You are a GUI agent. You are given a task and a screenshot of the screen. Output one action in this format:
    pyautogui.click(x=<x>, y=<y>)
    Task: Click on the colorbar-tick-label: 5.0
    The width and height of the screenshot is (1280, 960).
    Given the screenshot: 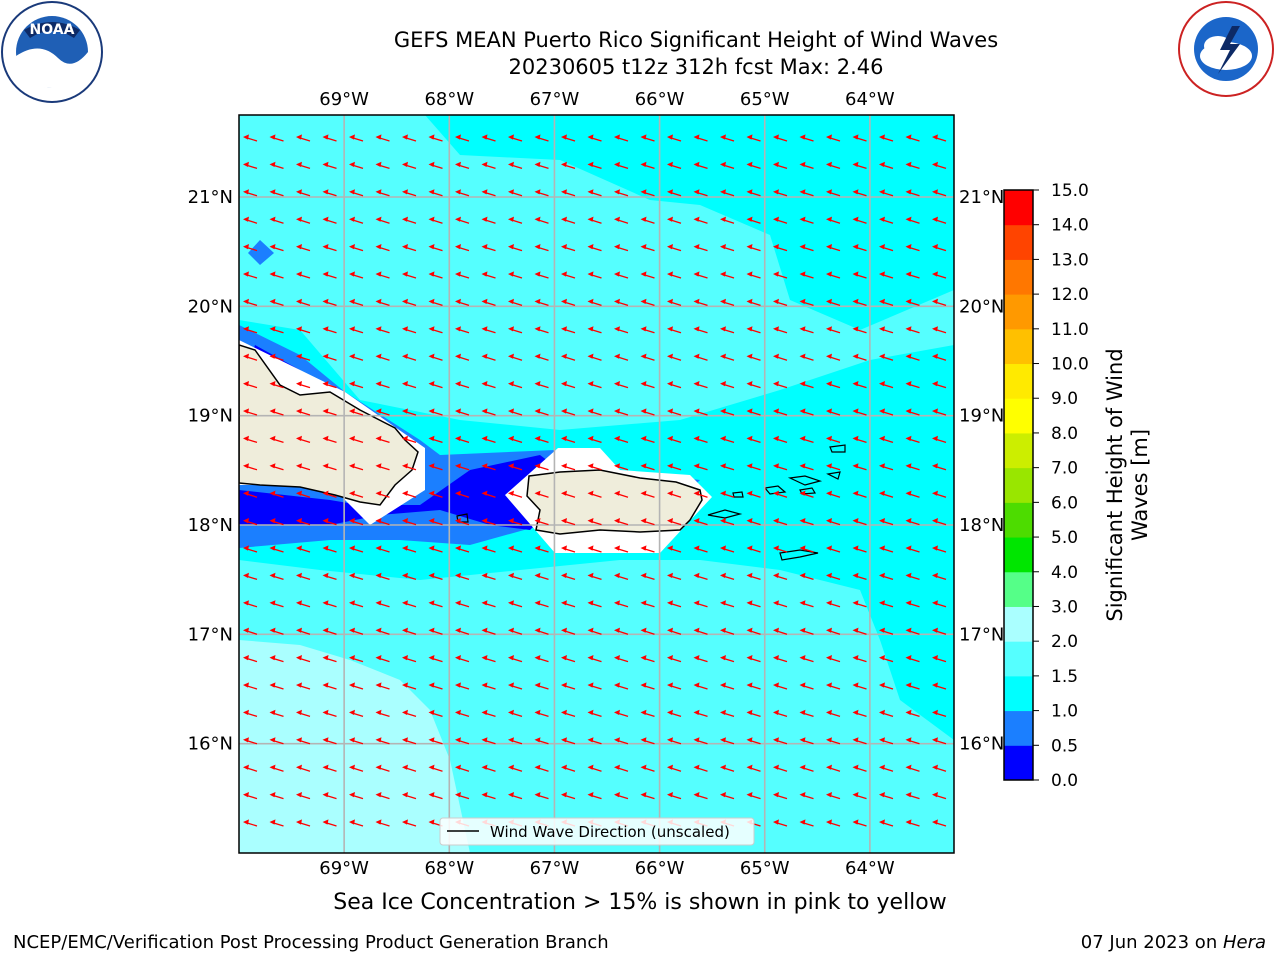 What is the action you would take?
    pyautogui.click(x=1064, y=538)
    